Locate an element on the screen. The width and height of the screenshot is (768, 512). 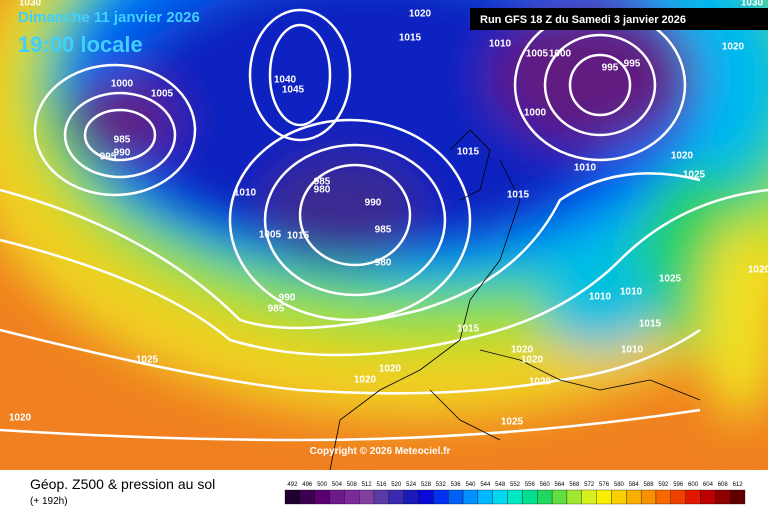
scale-tick-label: 508 is located at coordinates (352, 485).